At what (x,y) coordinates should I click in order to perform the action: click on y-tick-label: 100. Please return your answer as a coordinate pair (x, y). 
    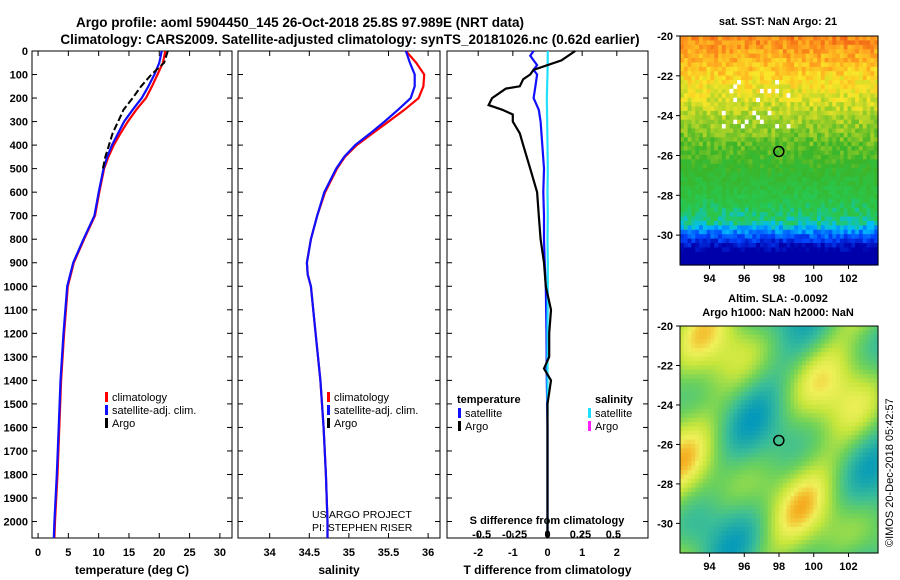
    Looking at the image, I should click on (19, 76).